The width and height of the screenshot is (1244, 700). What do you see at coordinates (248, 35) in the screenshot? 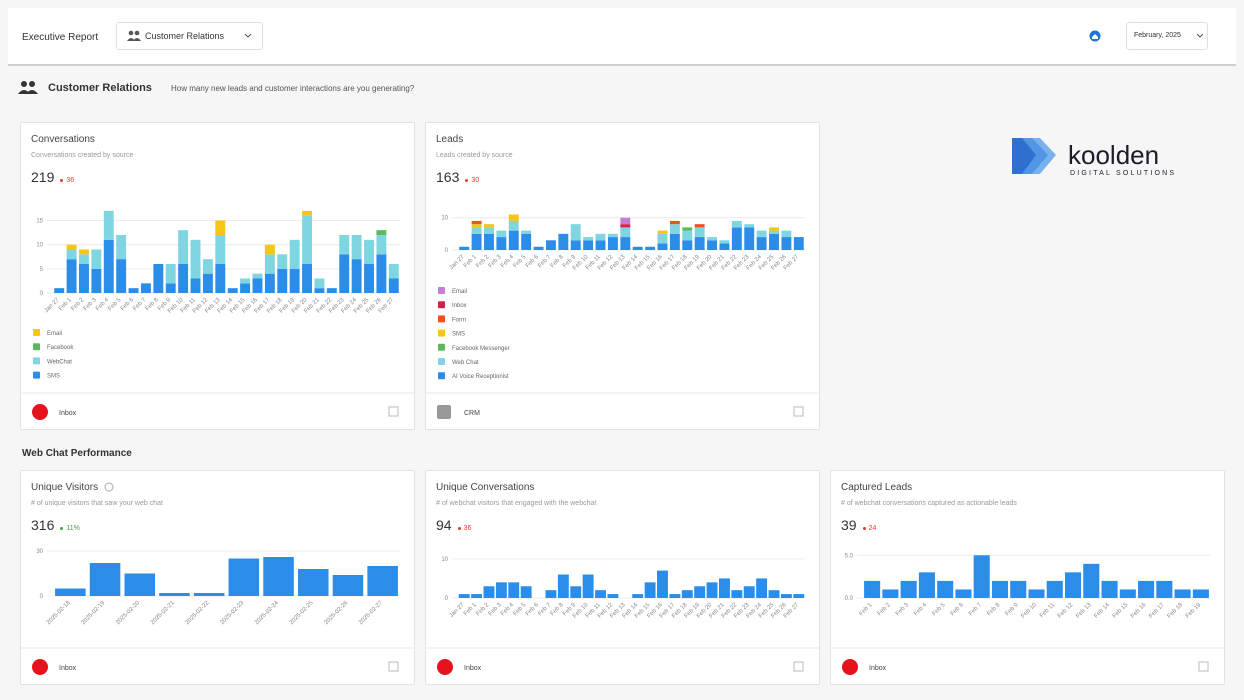
I see `chevron` at bounding box center [248, 35].